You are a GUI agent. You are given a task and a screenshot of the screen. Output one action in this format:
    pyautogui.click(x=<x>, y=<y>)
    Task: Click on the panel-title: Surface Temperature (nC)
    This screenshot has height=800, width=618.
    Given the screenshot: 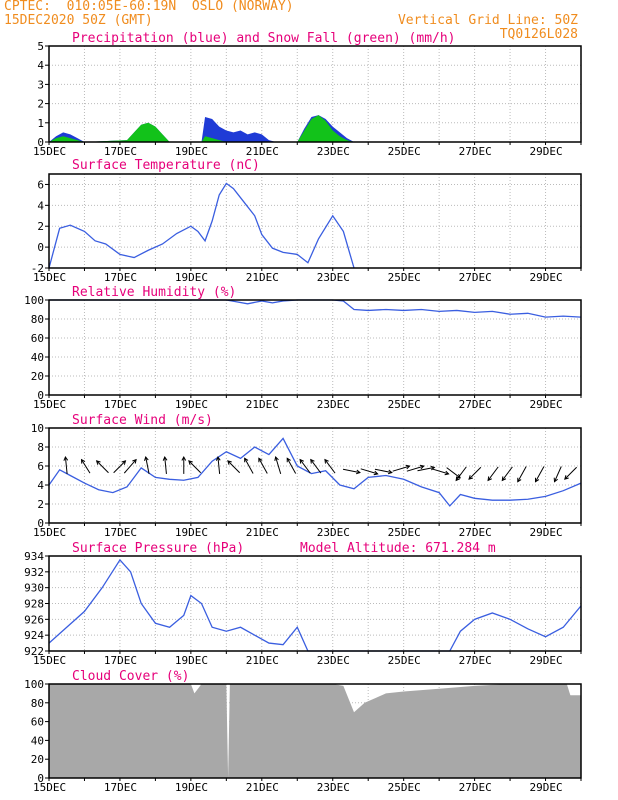 What is the action you would take?
    pyautogui.click(x=166, y=165)
    